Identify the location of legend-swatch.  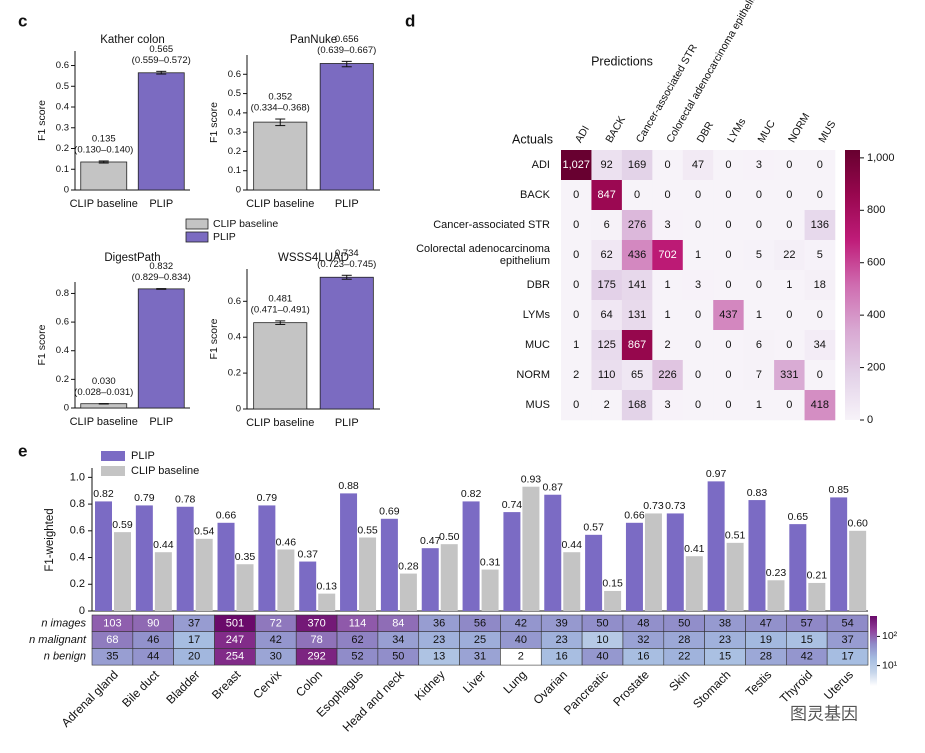
(113, 456).